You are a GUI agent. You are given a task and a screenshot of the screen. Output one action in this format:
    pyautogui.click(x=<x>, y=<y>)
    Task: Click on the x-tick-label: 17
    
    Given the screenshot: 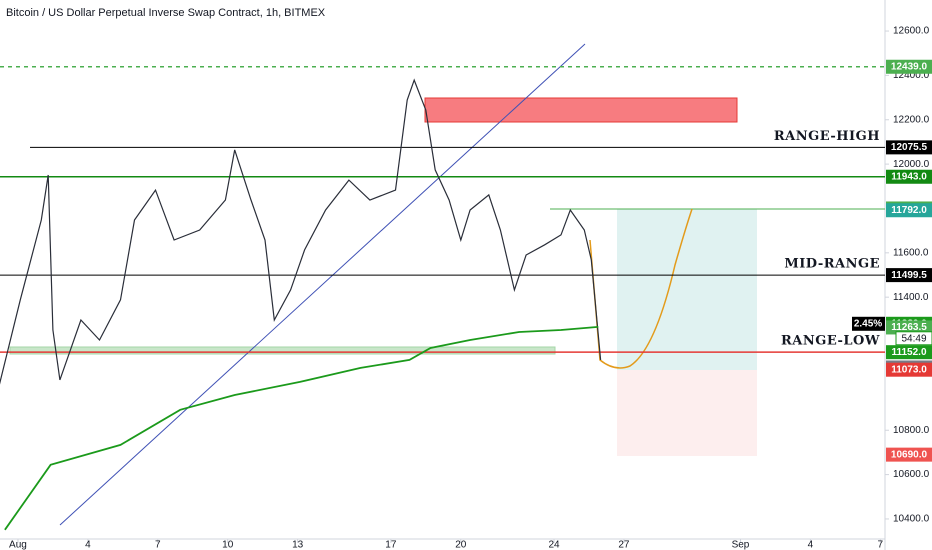 What is the action you would take?
    pyautogui.click(x=391, y=545)
    